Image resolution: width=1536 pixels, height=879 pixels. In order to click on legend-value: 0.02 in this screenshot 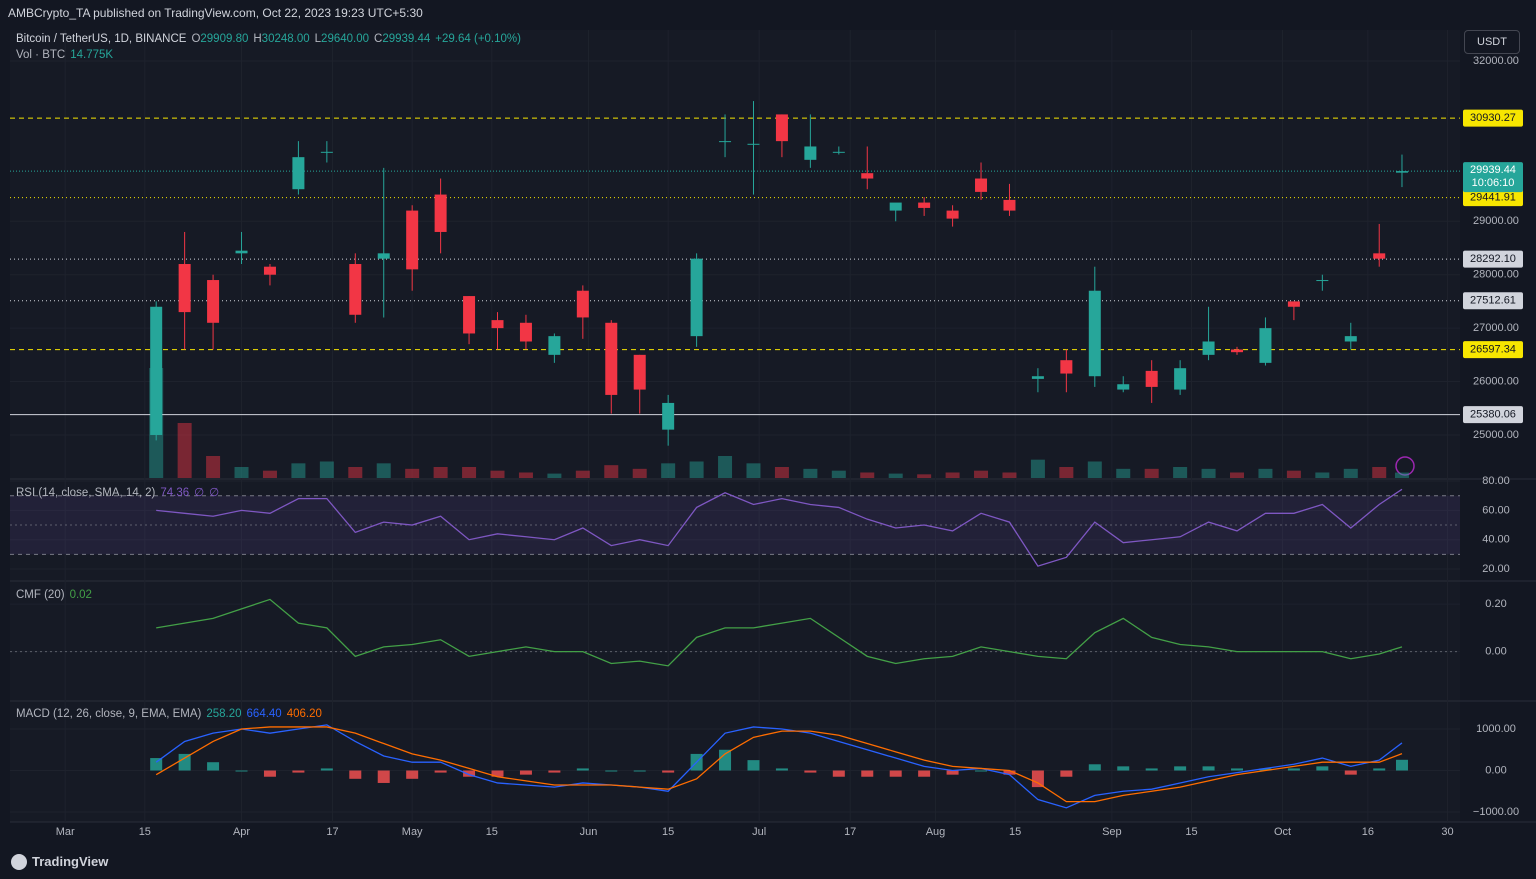, I will do `click(80, 595)`.